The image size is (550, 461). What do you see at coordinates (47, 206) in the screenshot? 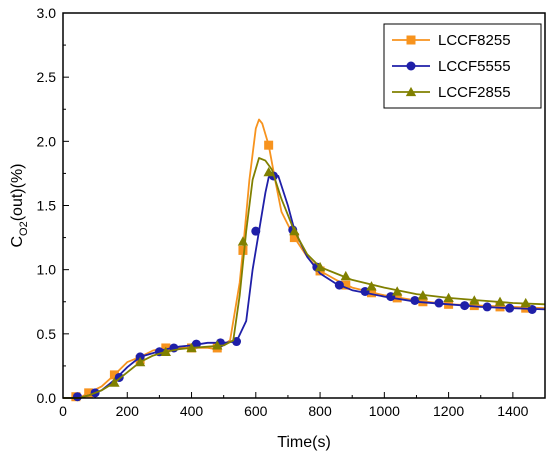
I see `y-tick-label: 1.5` at bounding box center [47, 206].